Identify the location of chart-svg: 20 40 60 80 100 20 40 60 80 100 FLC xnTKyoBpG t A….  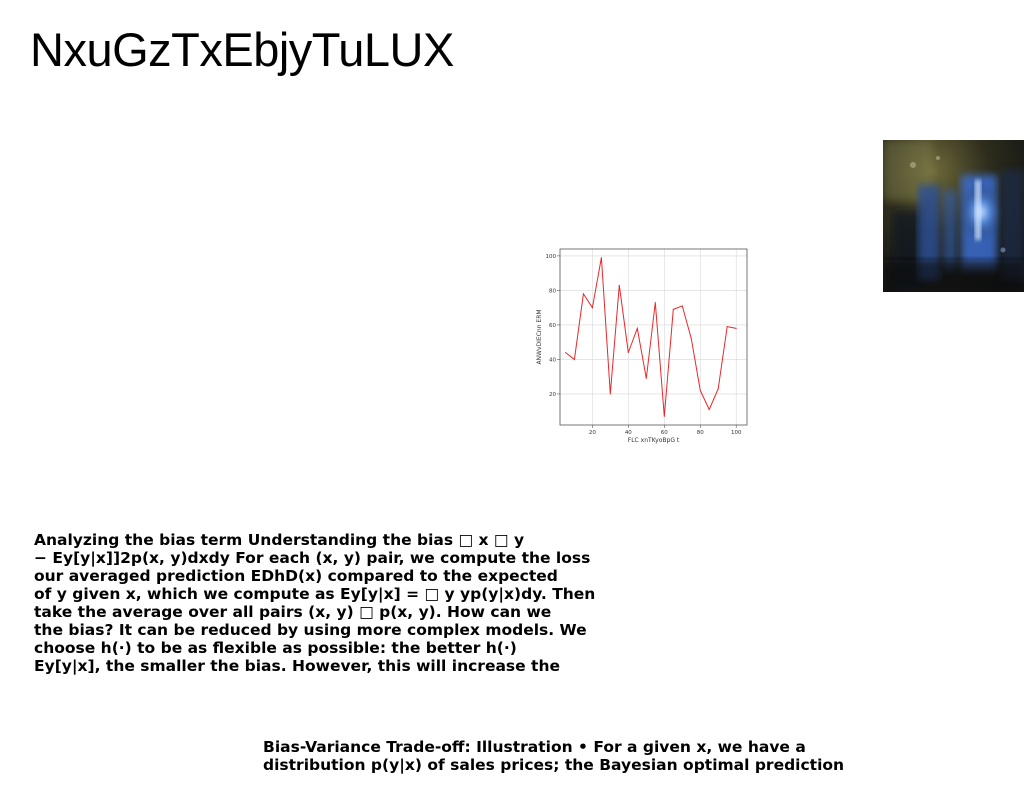
(642, 346).